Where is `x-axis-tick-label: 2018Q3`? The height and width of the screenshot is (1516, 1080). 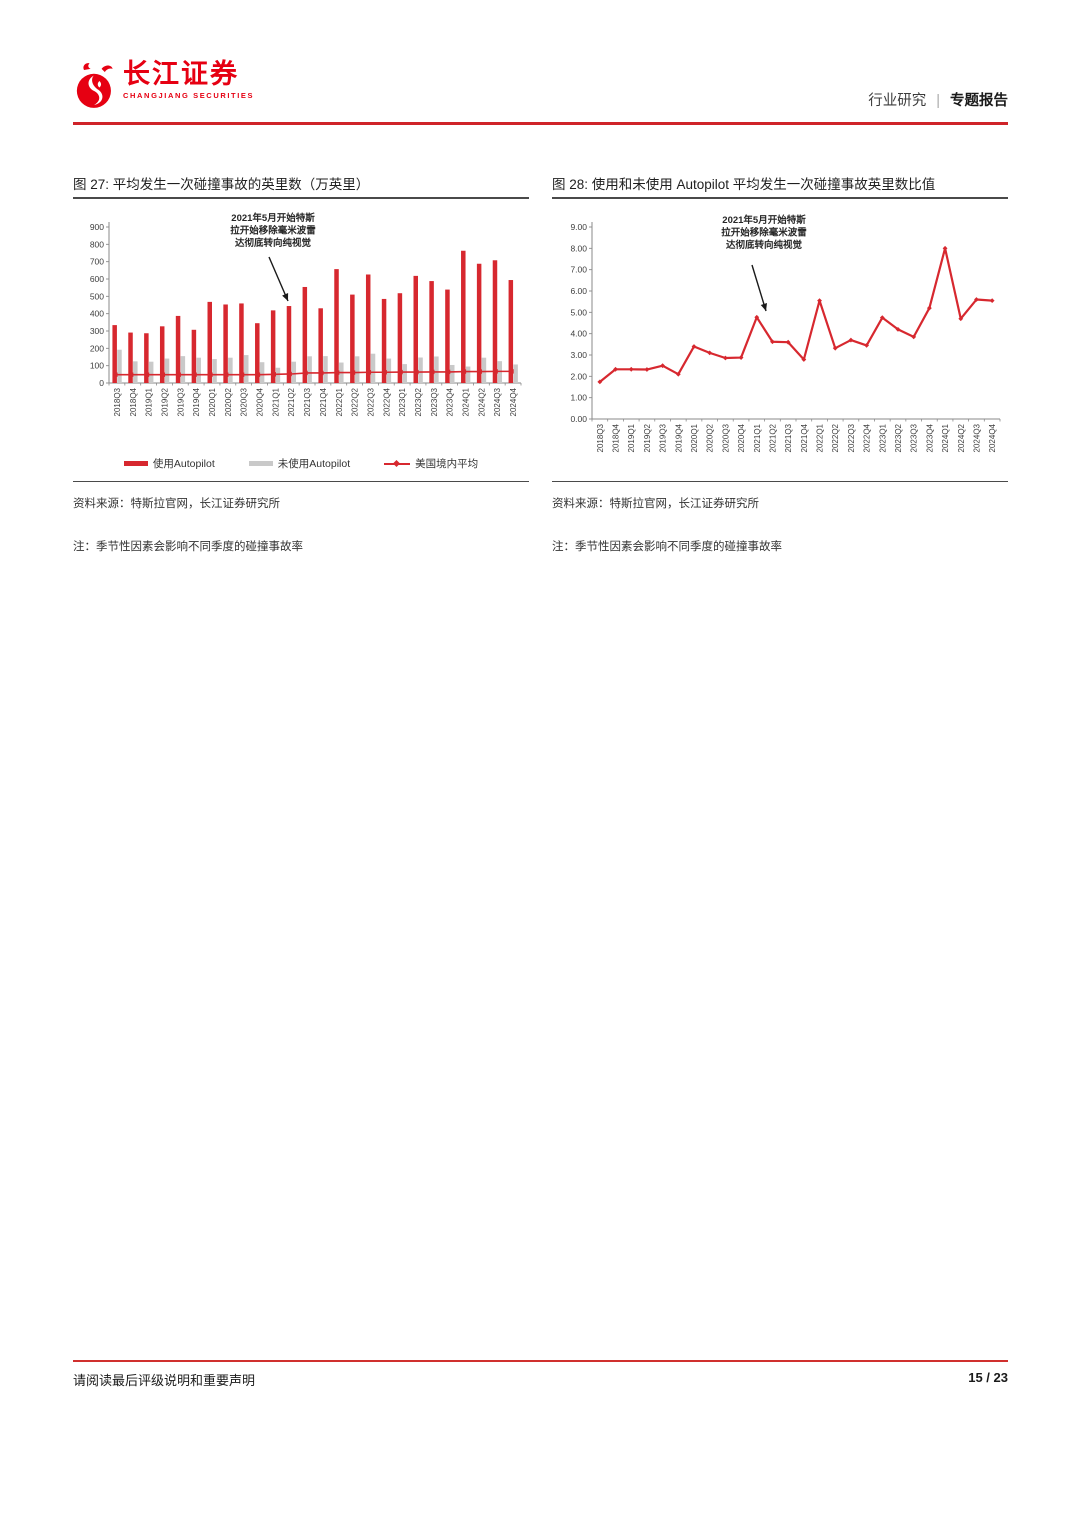 x-axis-tick-label: 2018Q3 is located at coordinates (117, 401).